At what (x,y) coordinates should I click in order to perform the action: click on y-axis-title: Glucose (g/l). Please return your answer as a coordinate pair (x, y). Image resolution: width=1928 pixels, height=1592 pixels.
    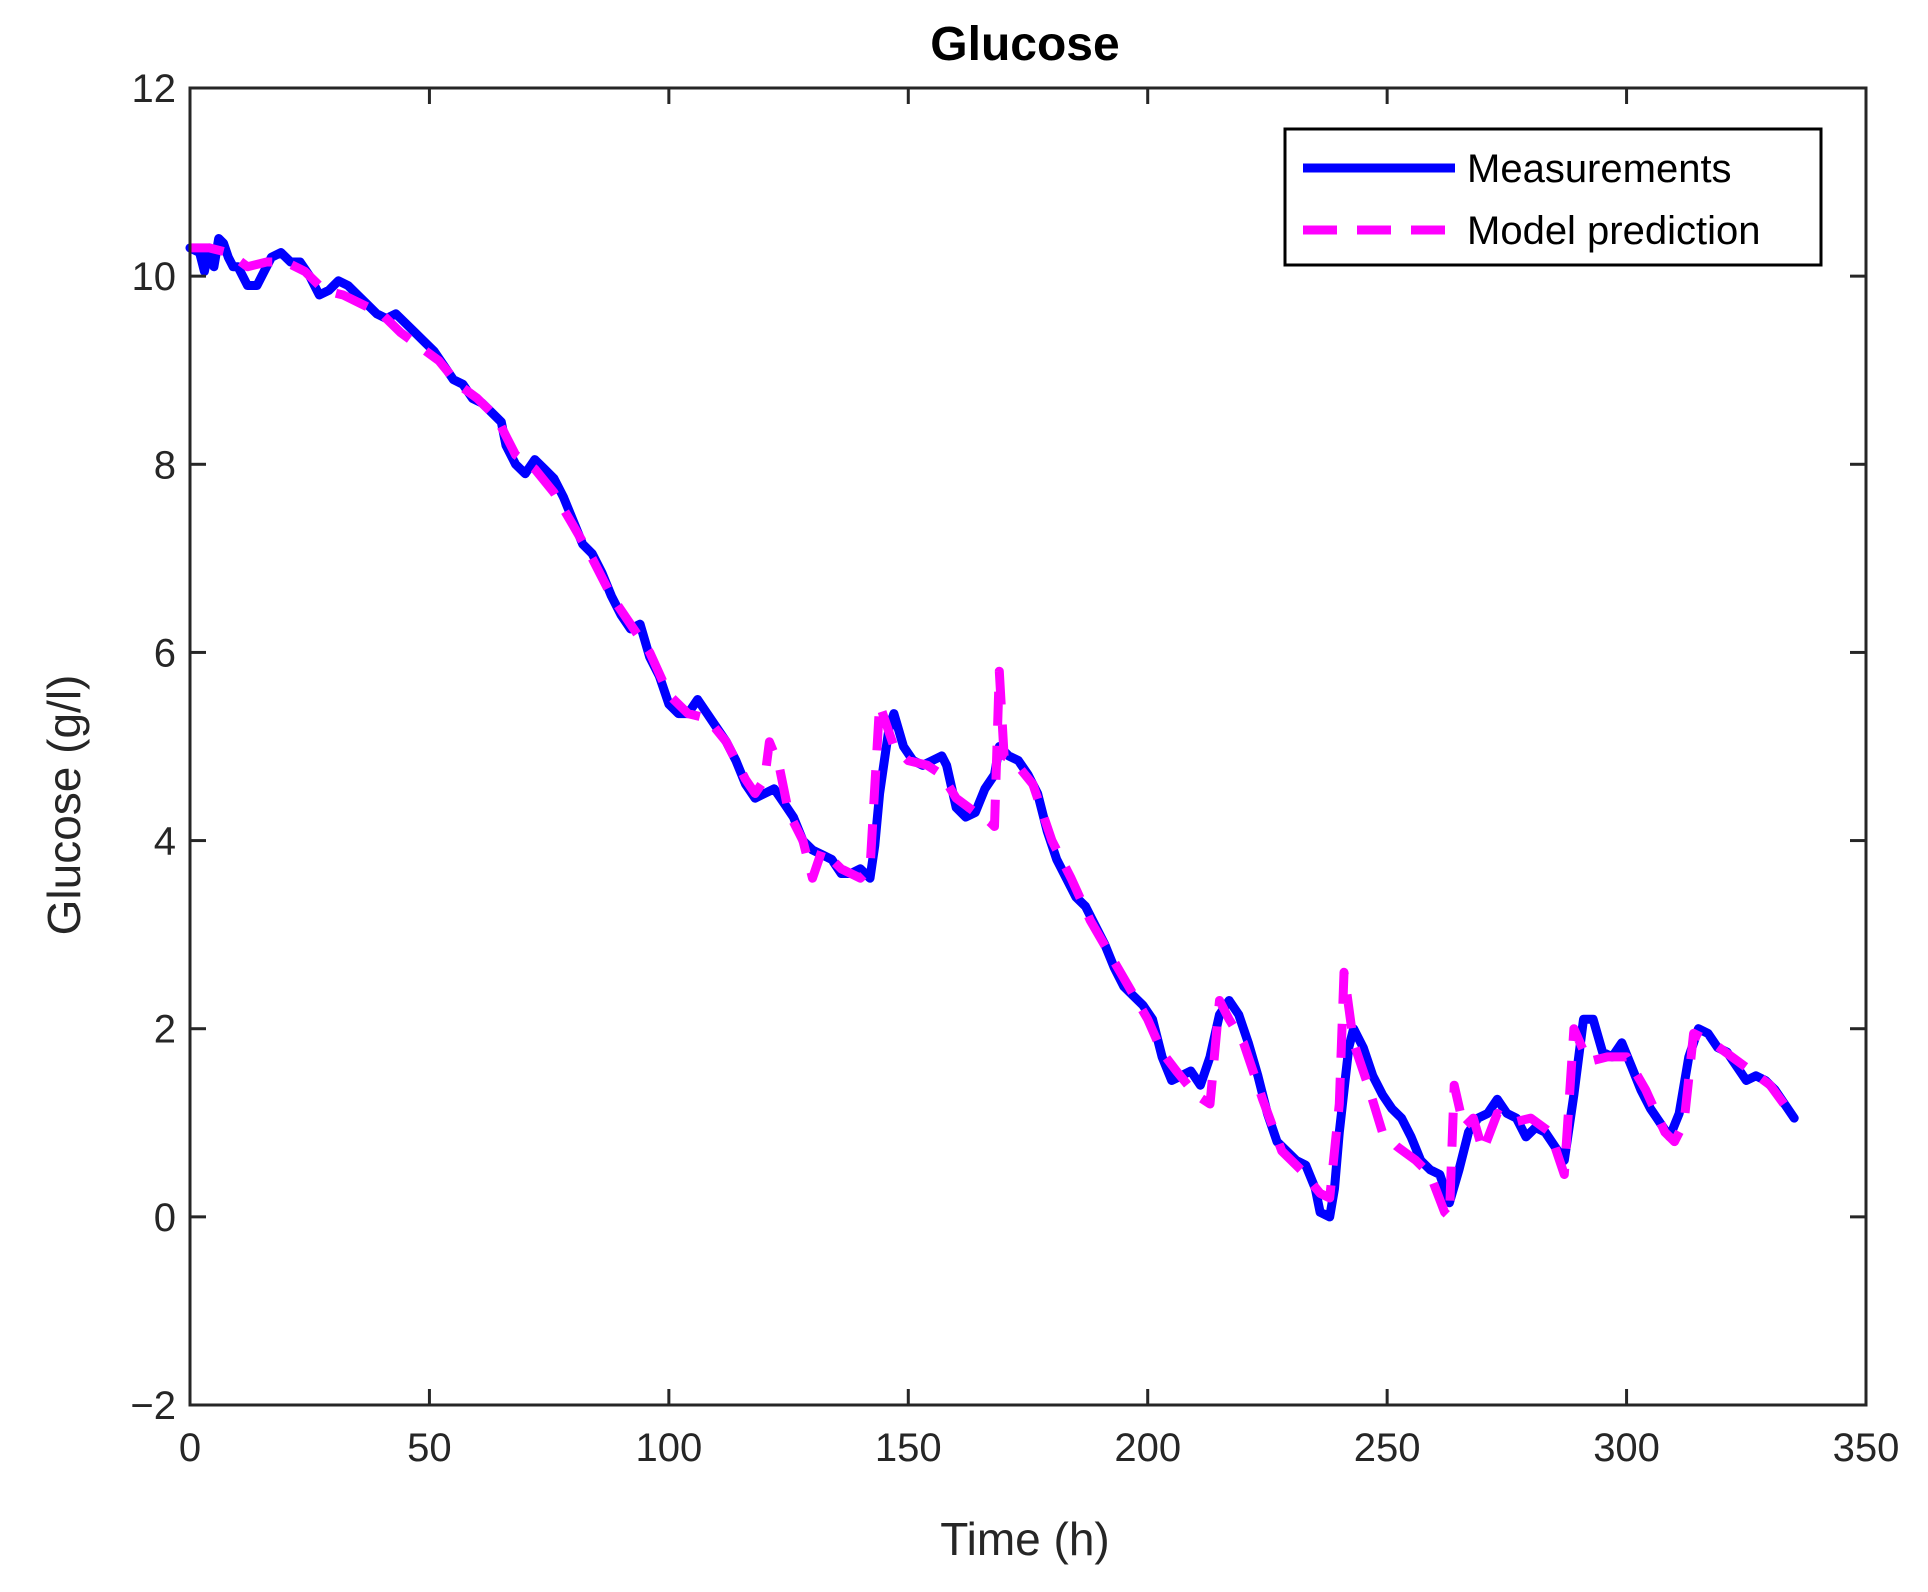
    Looking at the image, I should click on (64, 805).